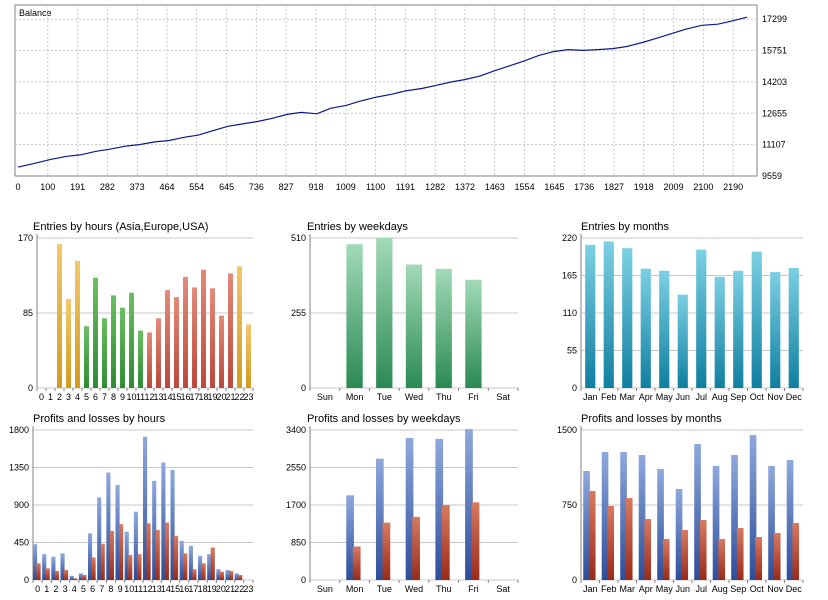 The height and width of the screenshot is (600, 828). Describe the element at coordinates (444, 397) in the screenshot. I see `entries_weekdays-x-label: Thu` at that location.